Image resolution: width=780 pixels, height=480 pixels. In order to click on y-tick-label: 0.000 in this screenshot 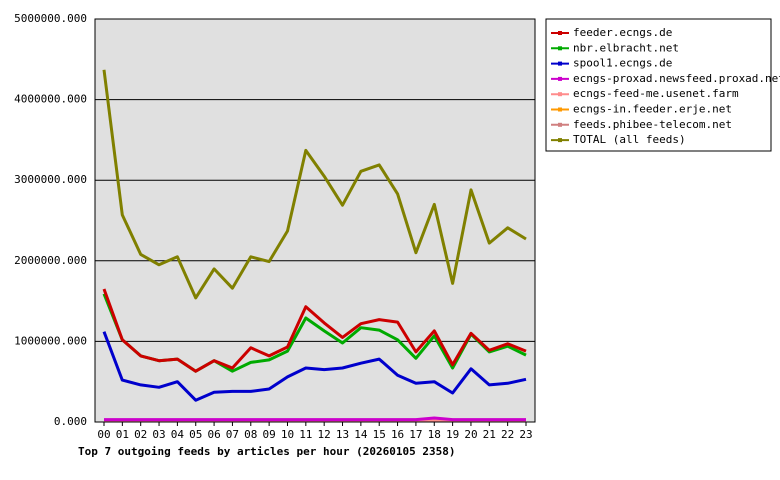, I will do `click(70, 421)`.